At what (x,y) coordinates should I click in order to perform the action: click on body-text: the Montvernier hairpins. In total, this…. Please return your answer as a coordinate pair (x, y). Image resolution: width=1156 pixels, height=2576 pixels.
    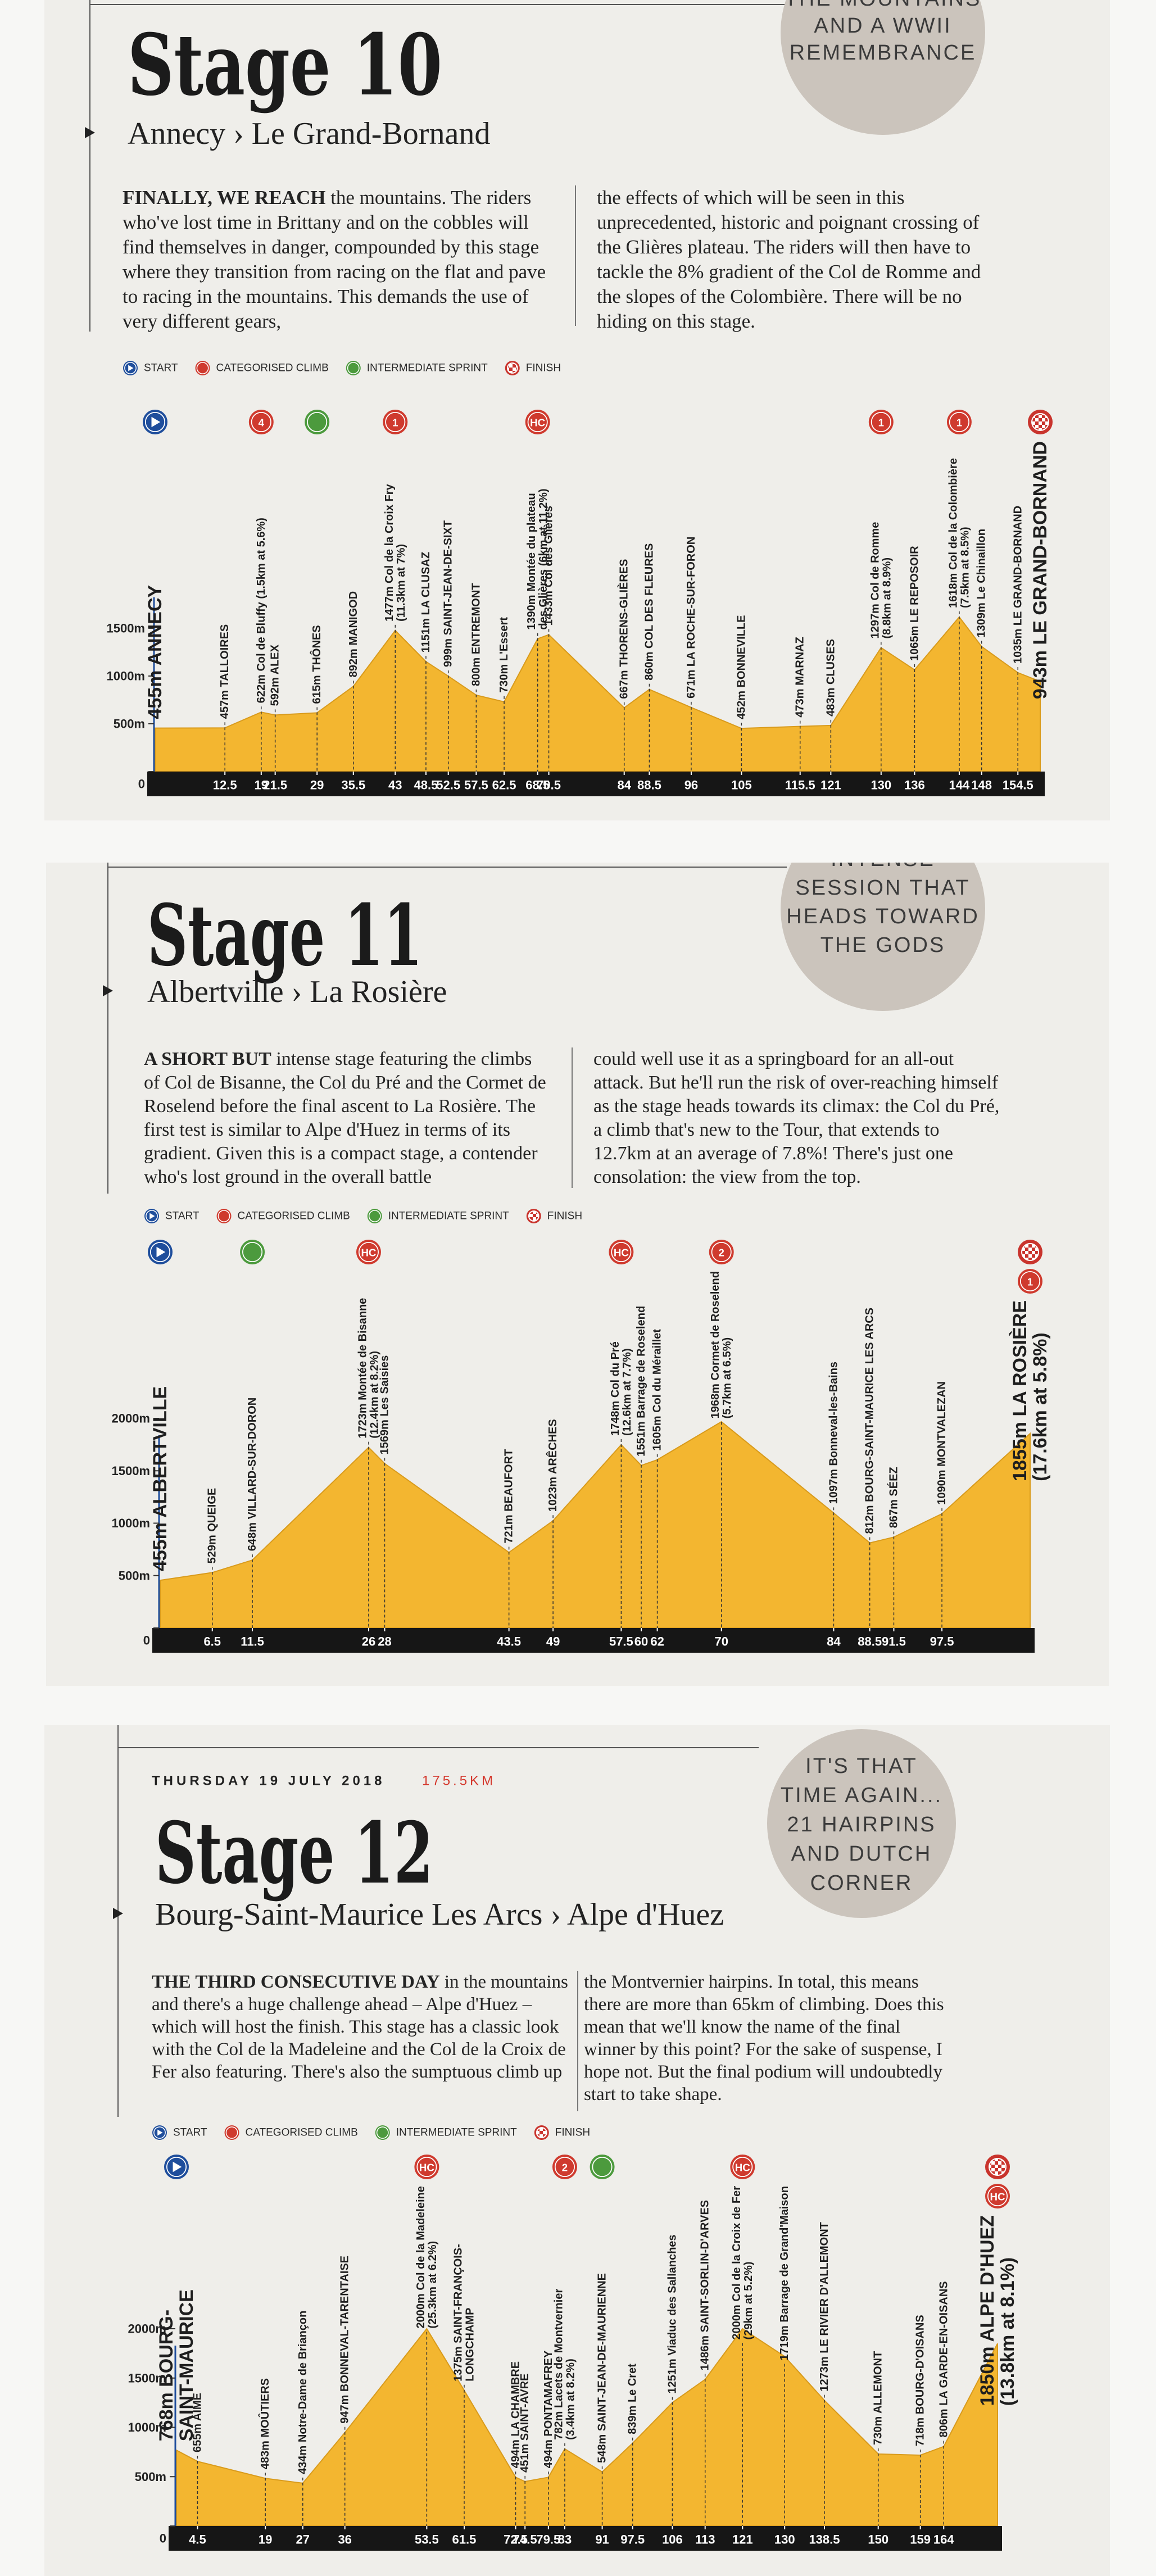
    Looking at the image, I should click on (764, 2038).